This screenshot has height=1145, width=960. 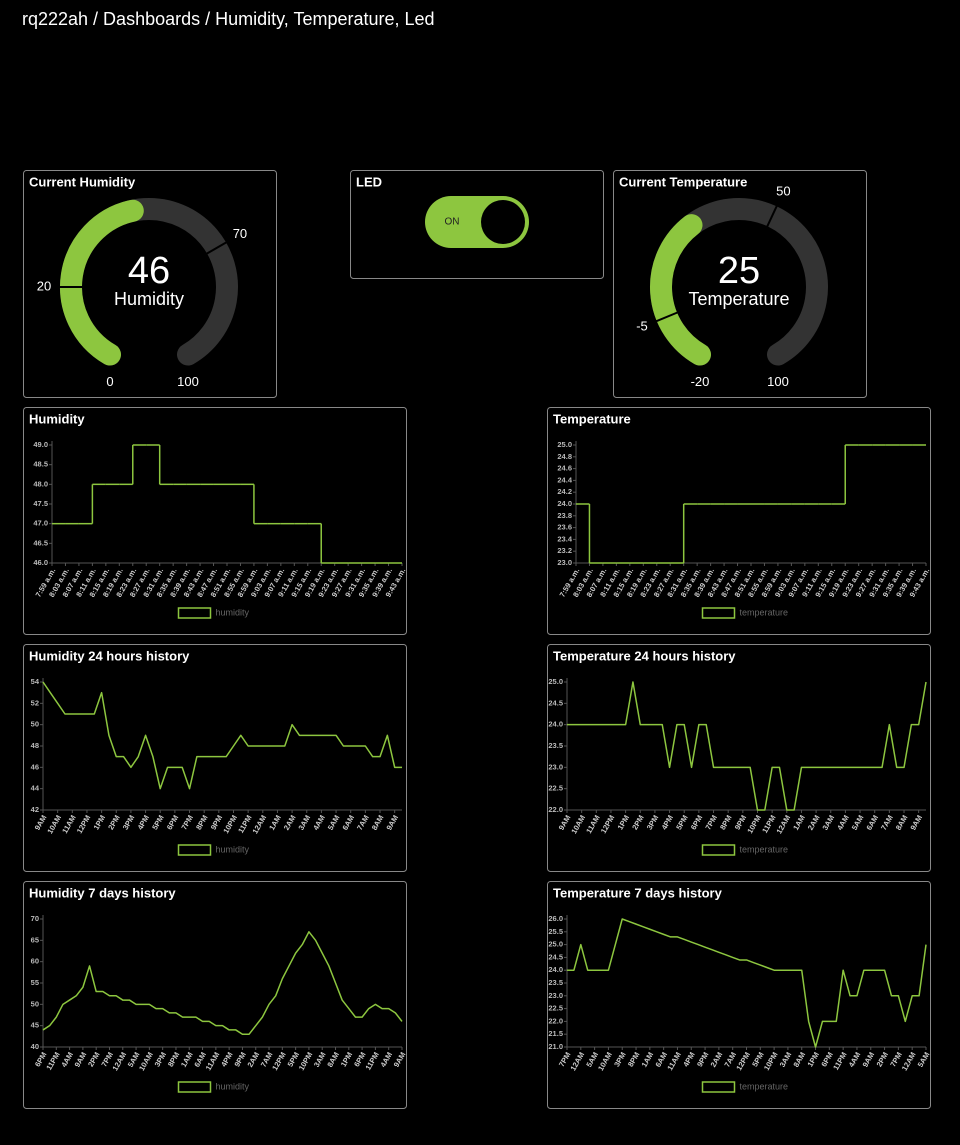 What do you see at coordinates (44, 285) in the screenshot?
I see `gauge-tick-label: 20` at bounding box center [44, 285].